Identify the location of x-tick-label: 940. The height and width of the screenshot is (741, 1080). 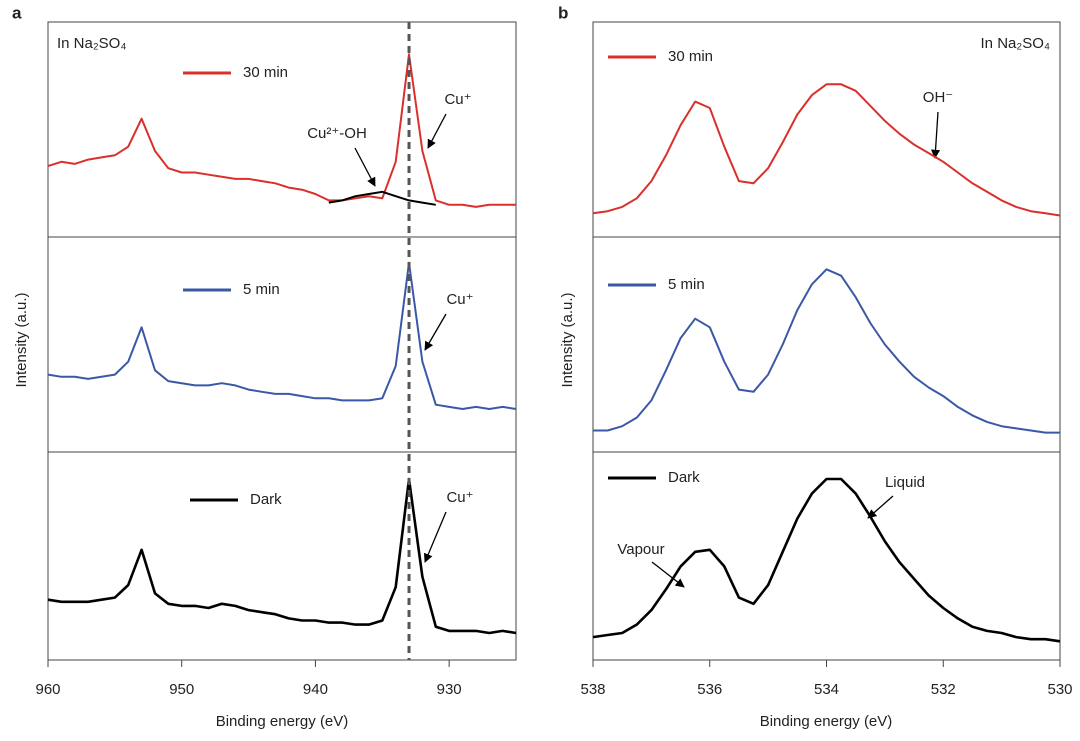
(315, 689).